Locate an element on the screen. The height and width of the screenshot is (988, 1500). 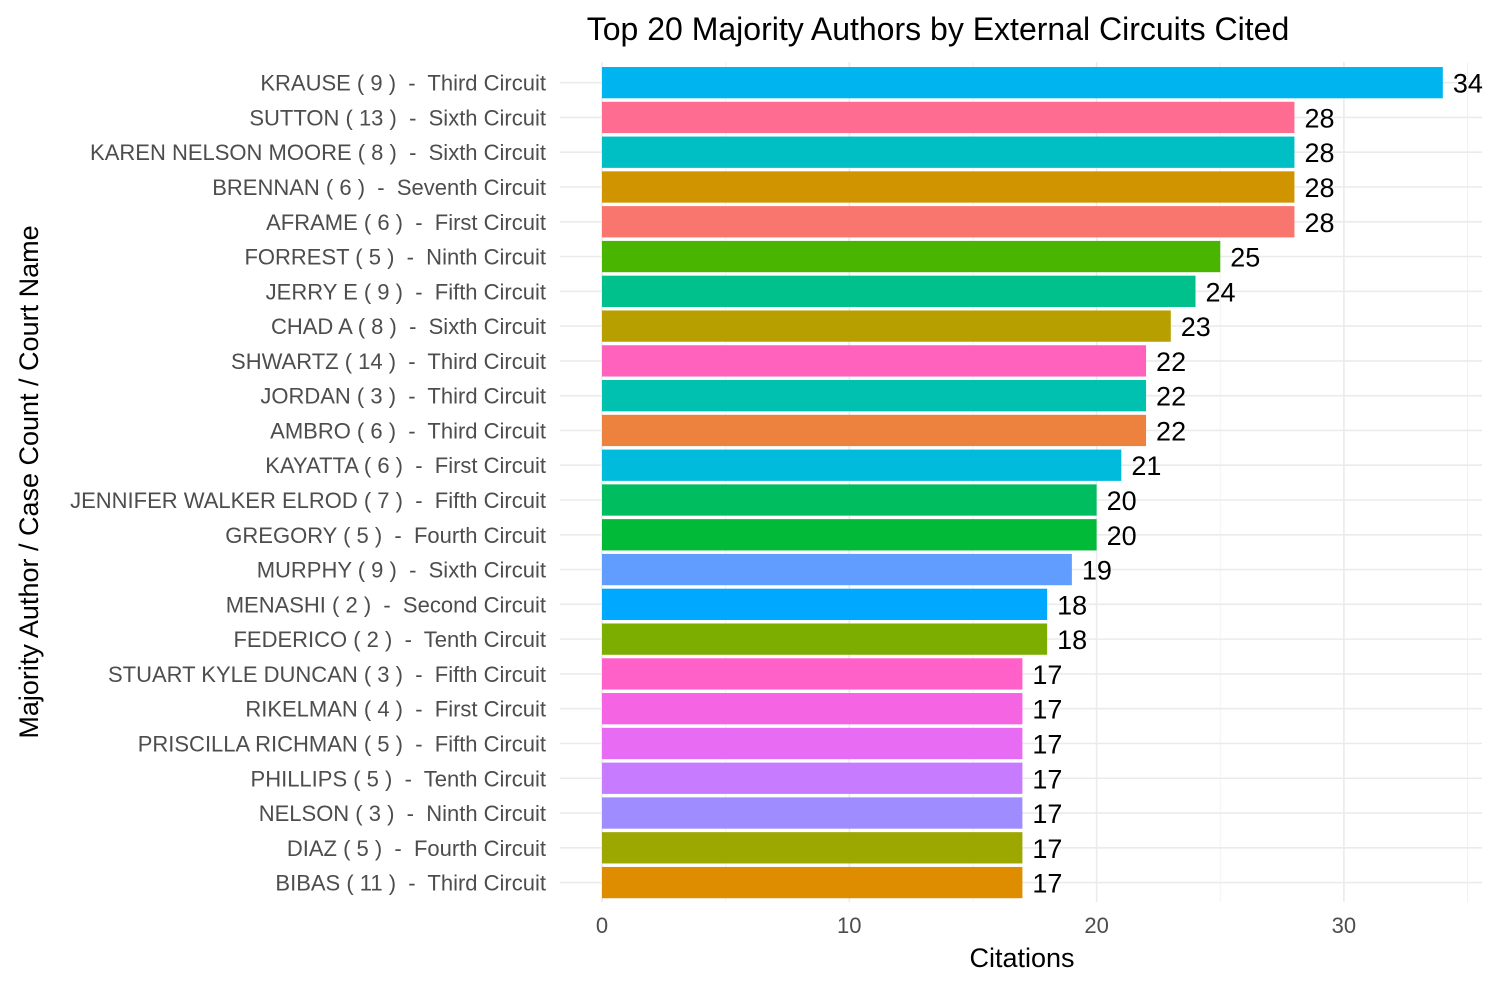
category-label: SHWARTZ ( 14 ) - Third Circuit is located at coordinates (388, 361).